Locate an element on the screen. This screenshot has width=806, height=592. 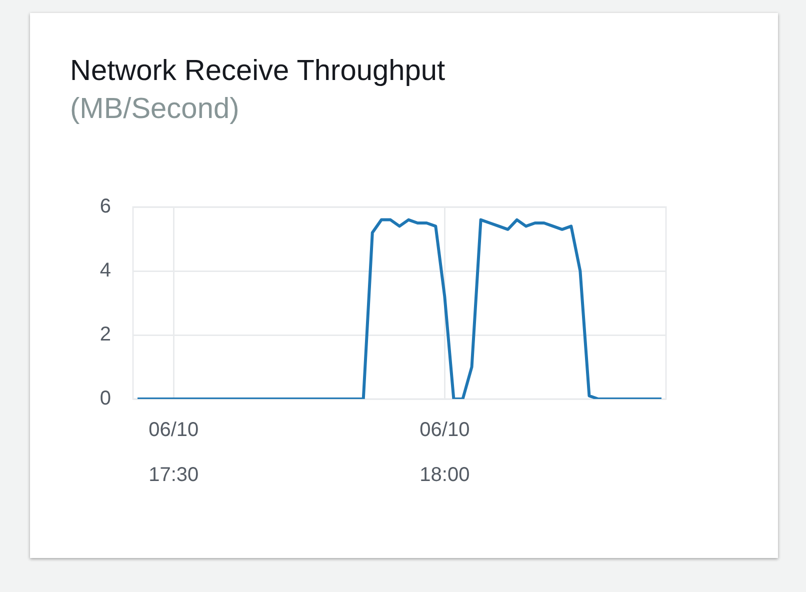
chart-title: Network Receive Throughput is located at coordinates (258, 71).